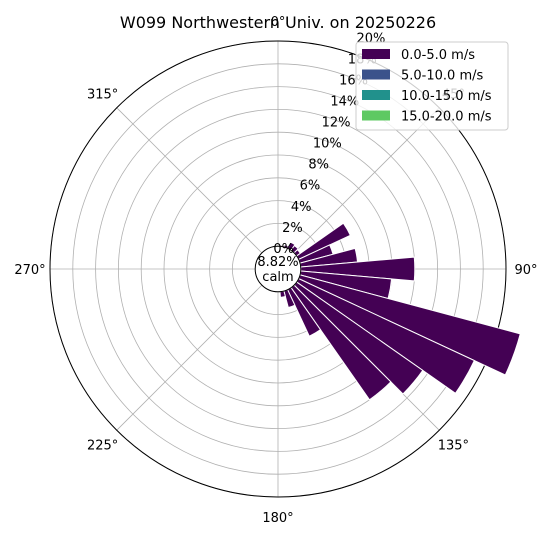 This screenshot has height=541, width=553. What do you see at coordinates (292, 228) in the screenshot?
I see `radial-tick-label-2: 2%` at bounding box center [292, 228].